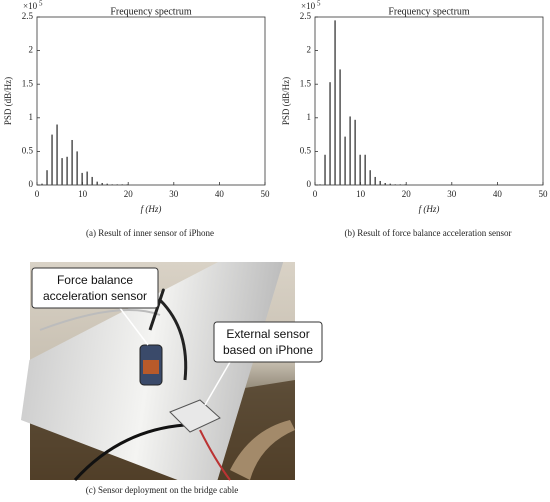  Describe the element at coordinates (268, 350) in the screenshot. I see `photo-label: based on iPhone` at that location.